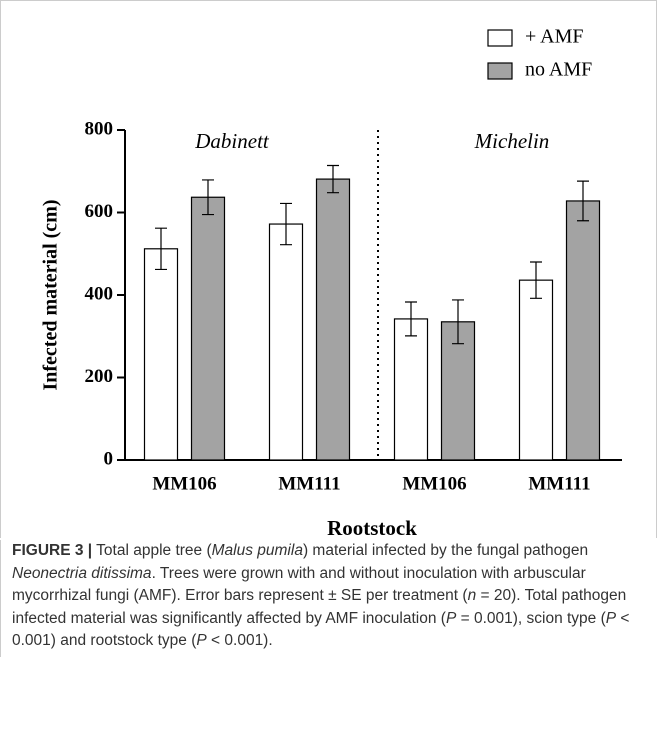 The height and width of the screenshot is (730, 657). Describe the element at coordinates (554, 37) in the screenshot. I see `legend-label: + AMF` at that location.